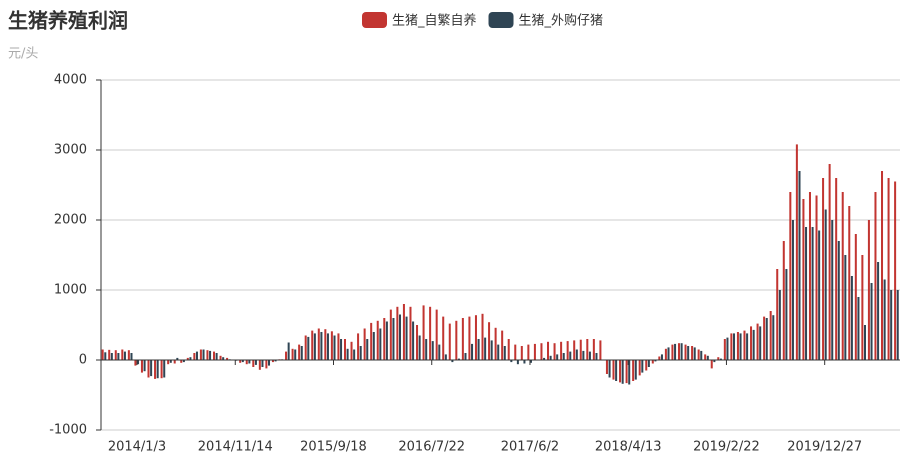  Describe the element at coordinates (530, 447) in the screenshot. I see `x-tick-label: 2017/6/2` at that location.